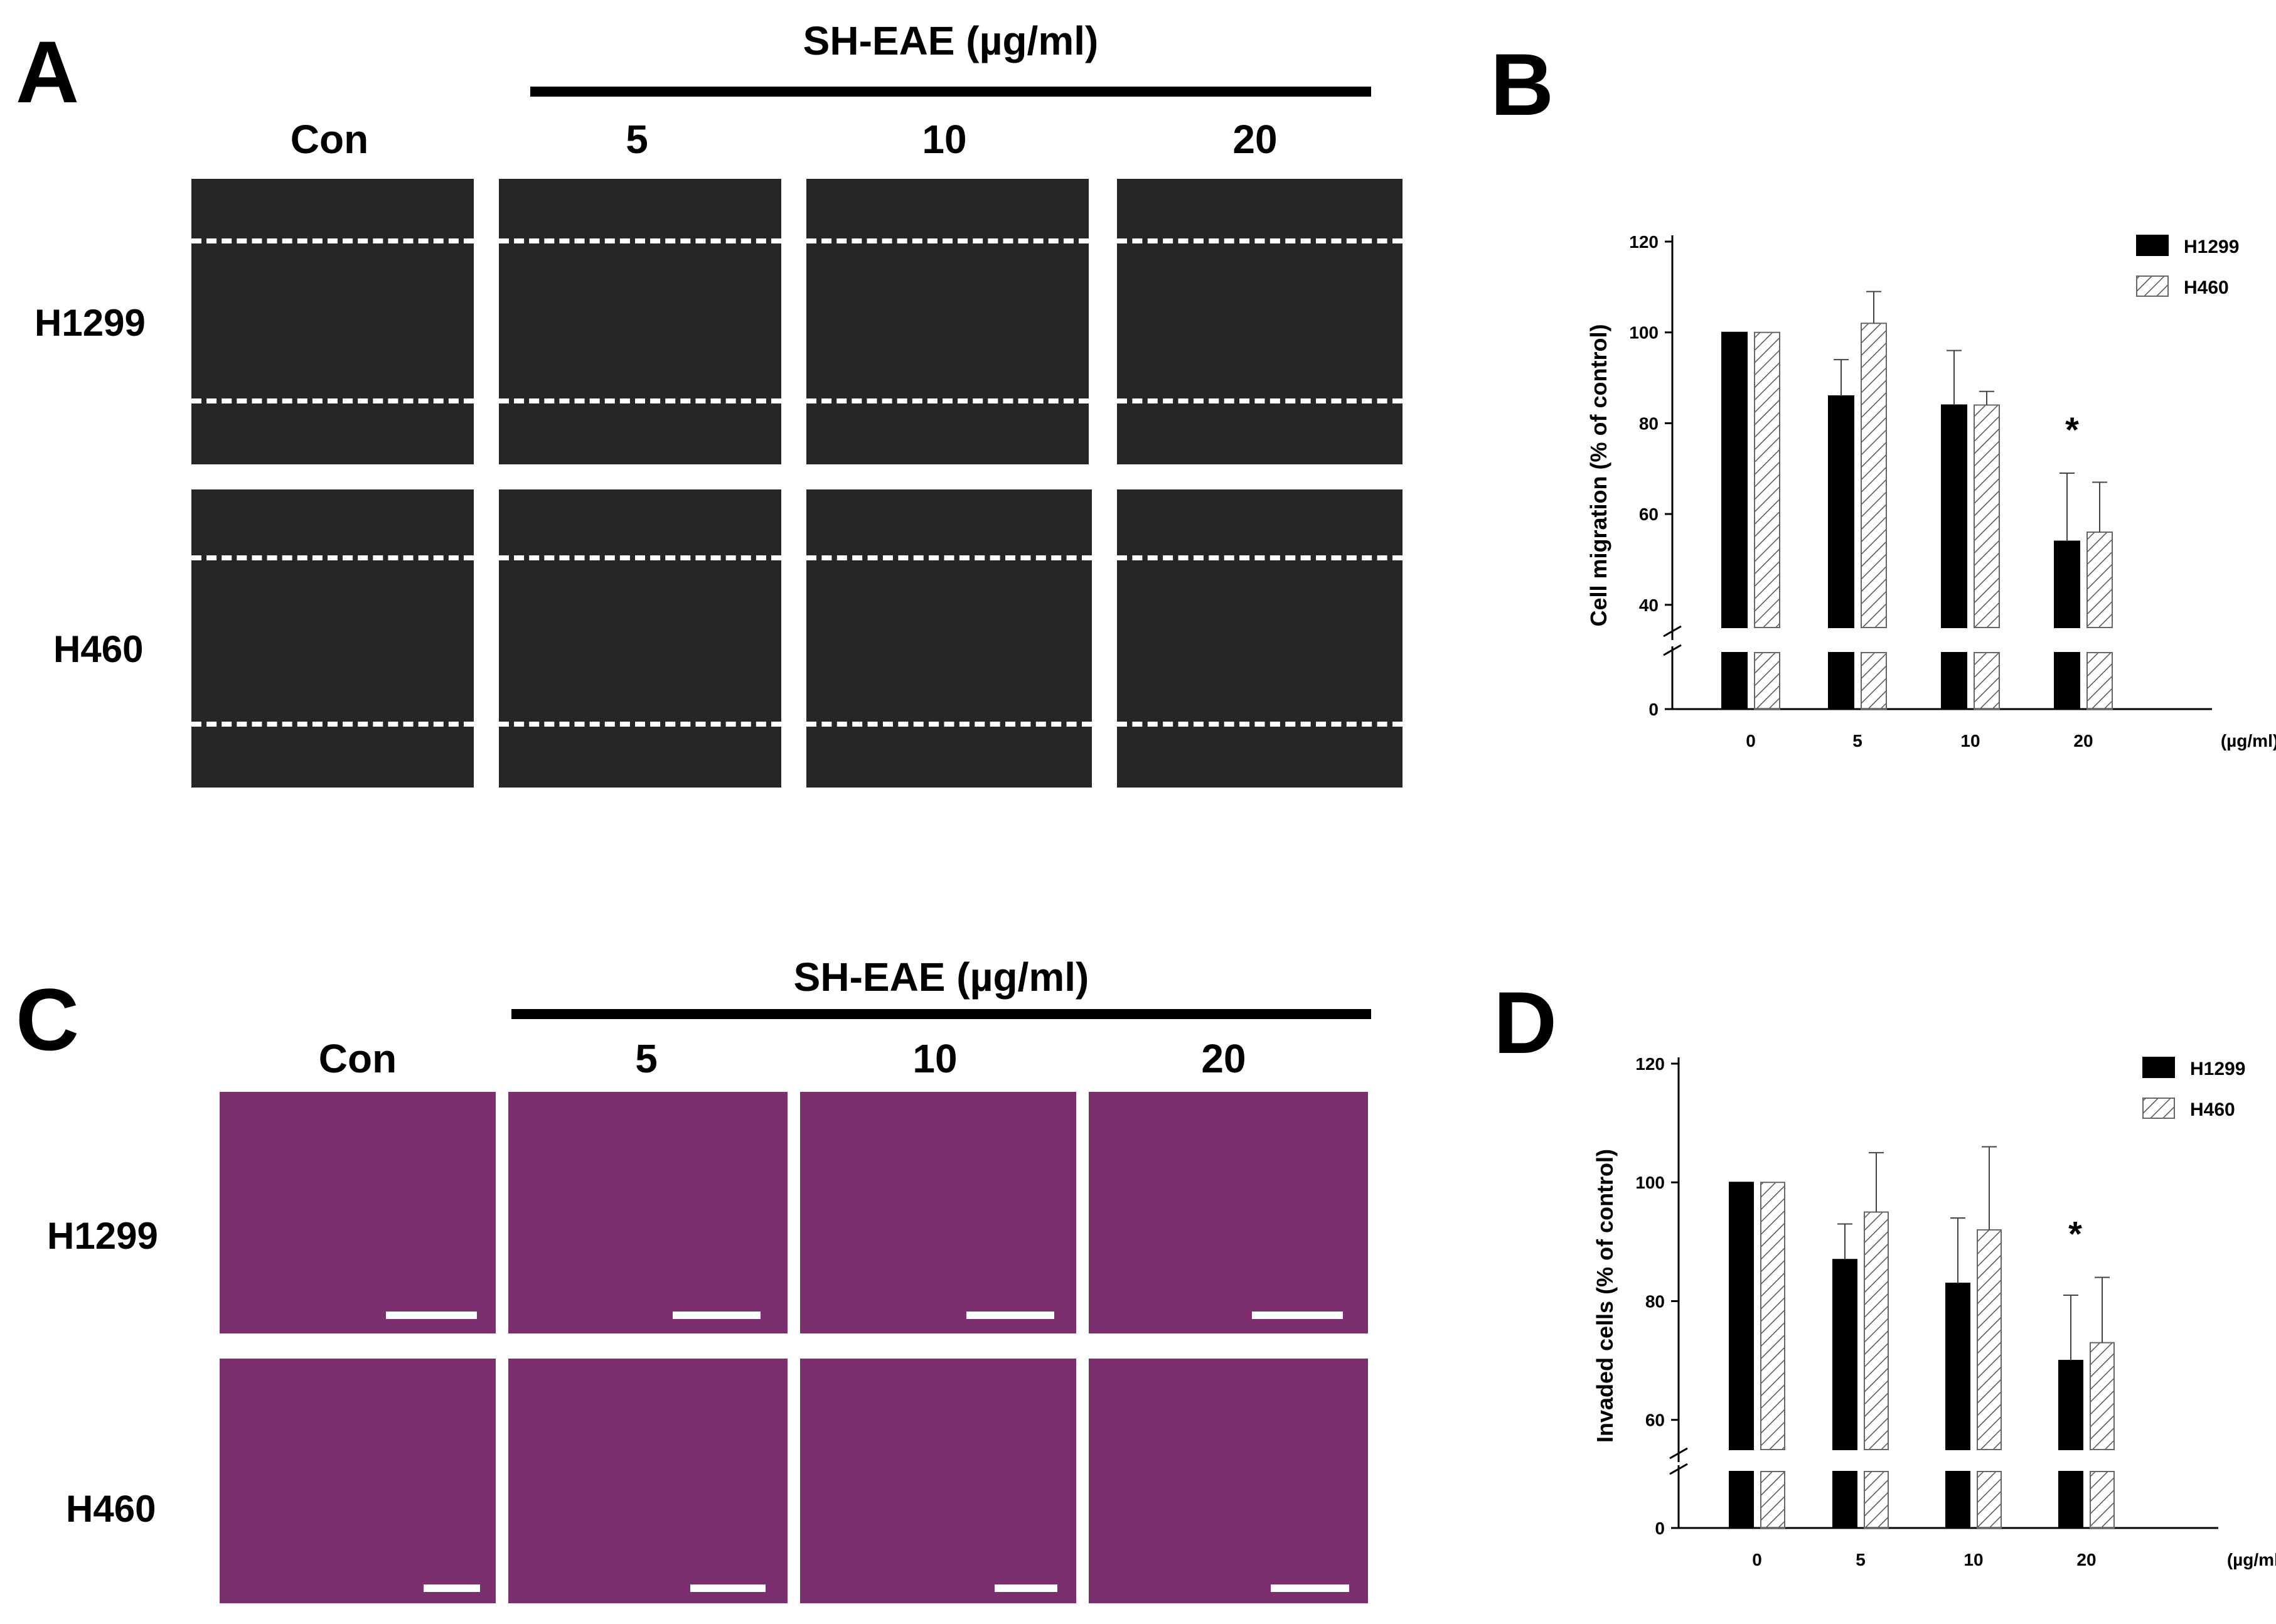  Describe the element at coordinates (637, 139) in the screenshot. I see `panel-a-col-5: 5` at that location.